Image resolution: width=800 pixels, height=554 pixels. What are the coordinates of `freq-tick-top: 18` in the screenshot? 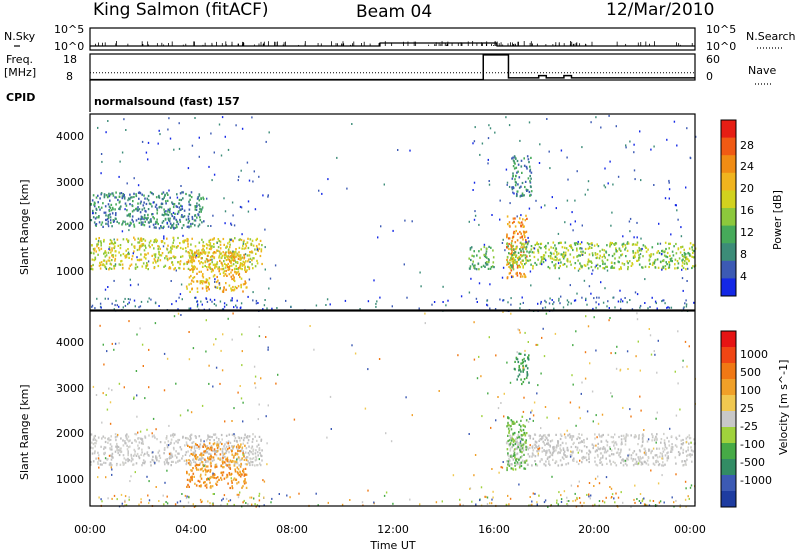 It's located at (70, 59).